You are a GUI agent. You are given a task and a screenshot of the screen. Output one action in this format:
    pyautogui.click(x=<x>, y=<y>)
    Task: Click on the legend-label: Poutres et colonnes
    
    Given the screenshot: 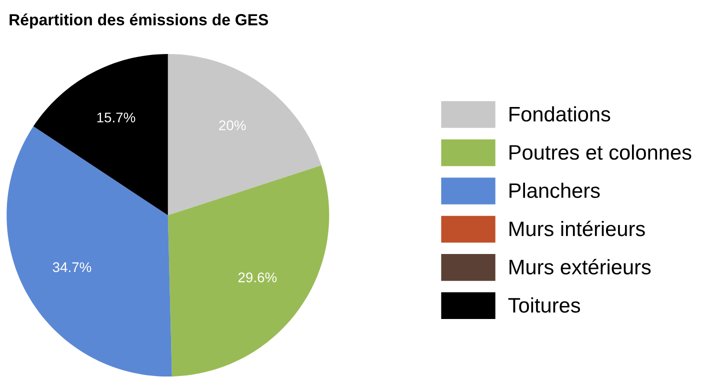 What is the action you would take?
    pyautogui.click(x=601, y=152)
    